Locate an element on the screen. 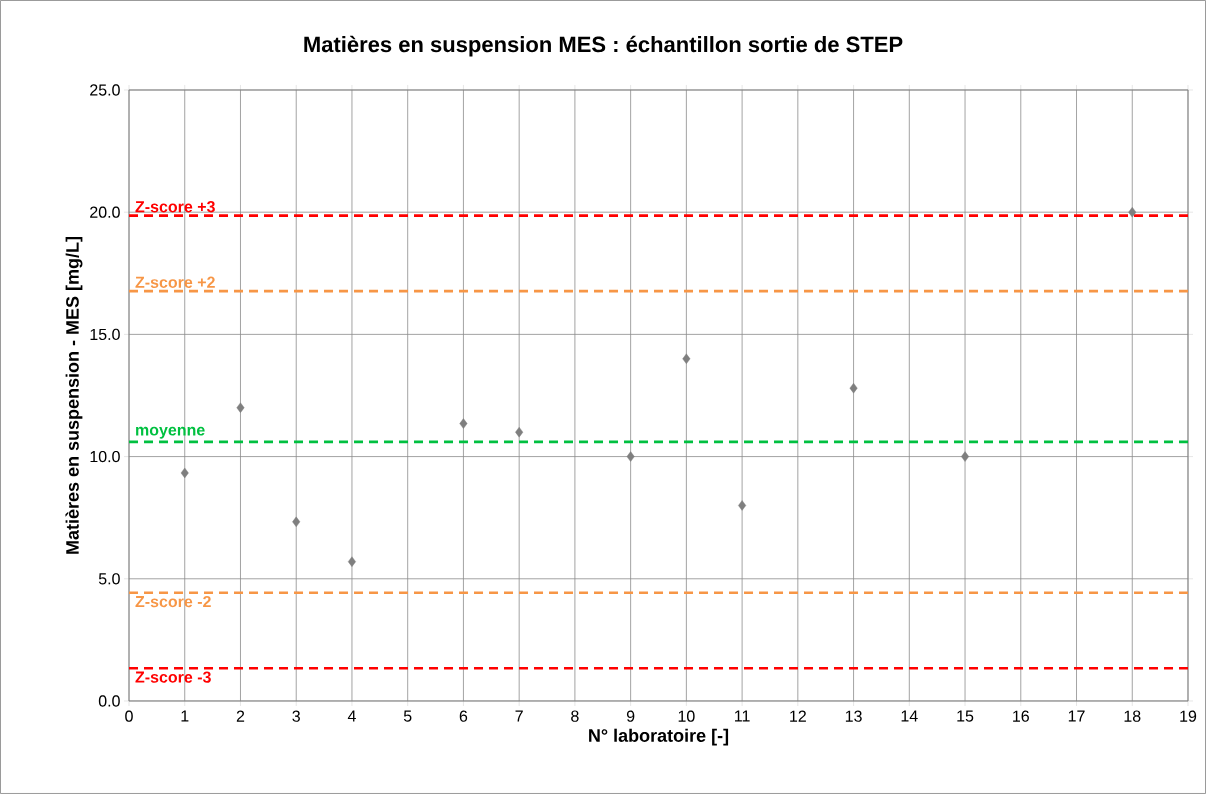 This screenshot has height=794, width=1206. ref-line-label: Z-score +3 is located at coordinates (175, 207).